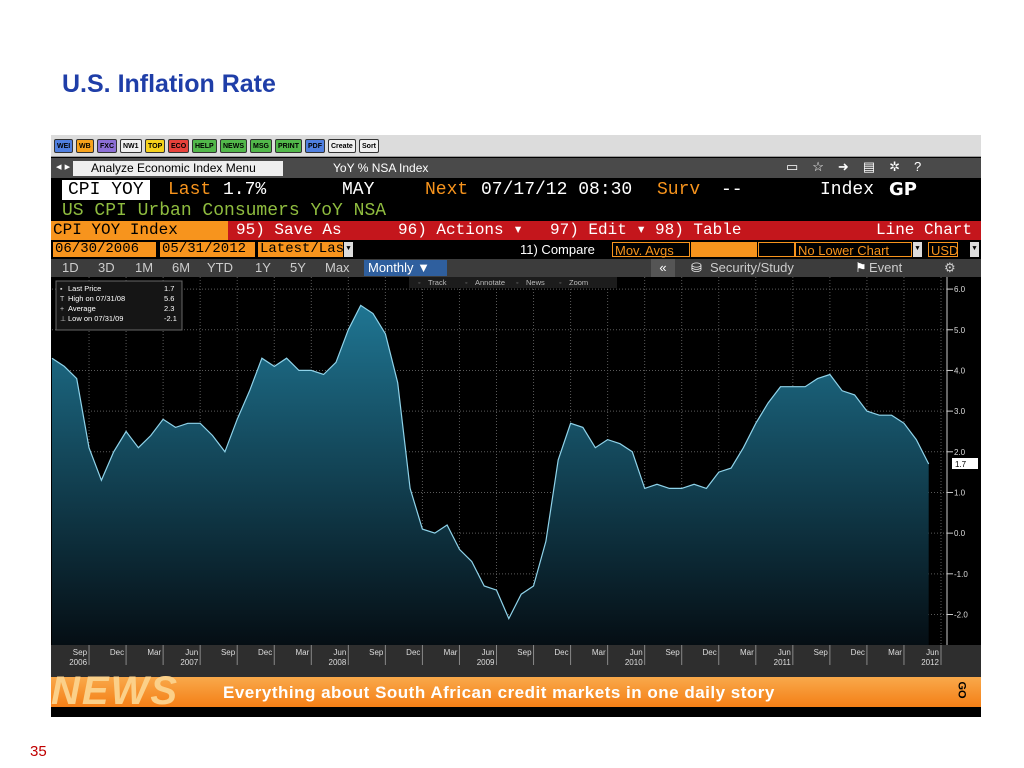 Image resolution: width=1024 pixels, height=768 pixels. I want to click on security-field: YoY % NSA Index, so click(381, 168).